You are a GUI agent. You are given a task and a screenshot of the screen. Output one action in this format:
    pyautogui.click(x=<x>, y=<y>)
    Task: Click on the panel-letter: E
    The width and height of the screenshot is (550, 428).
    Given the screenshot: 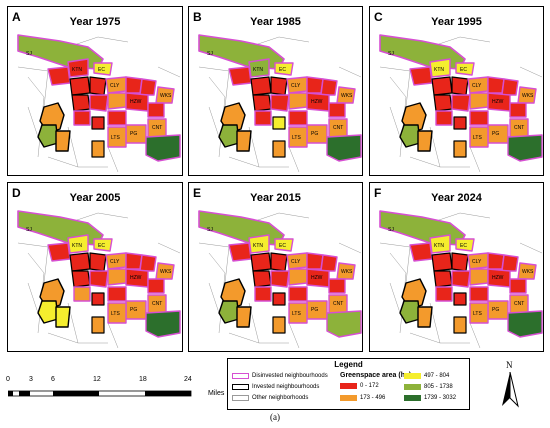 What is the action you would take?
    pyautogui.click(x=197, y=193)
    